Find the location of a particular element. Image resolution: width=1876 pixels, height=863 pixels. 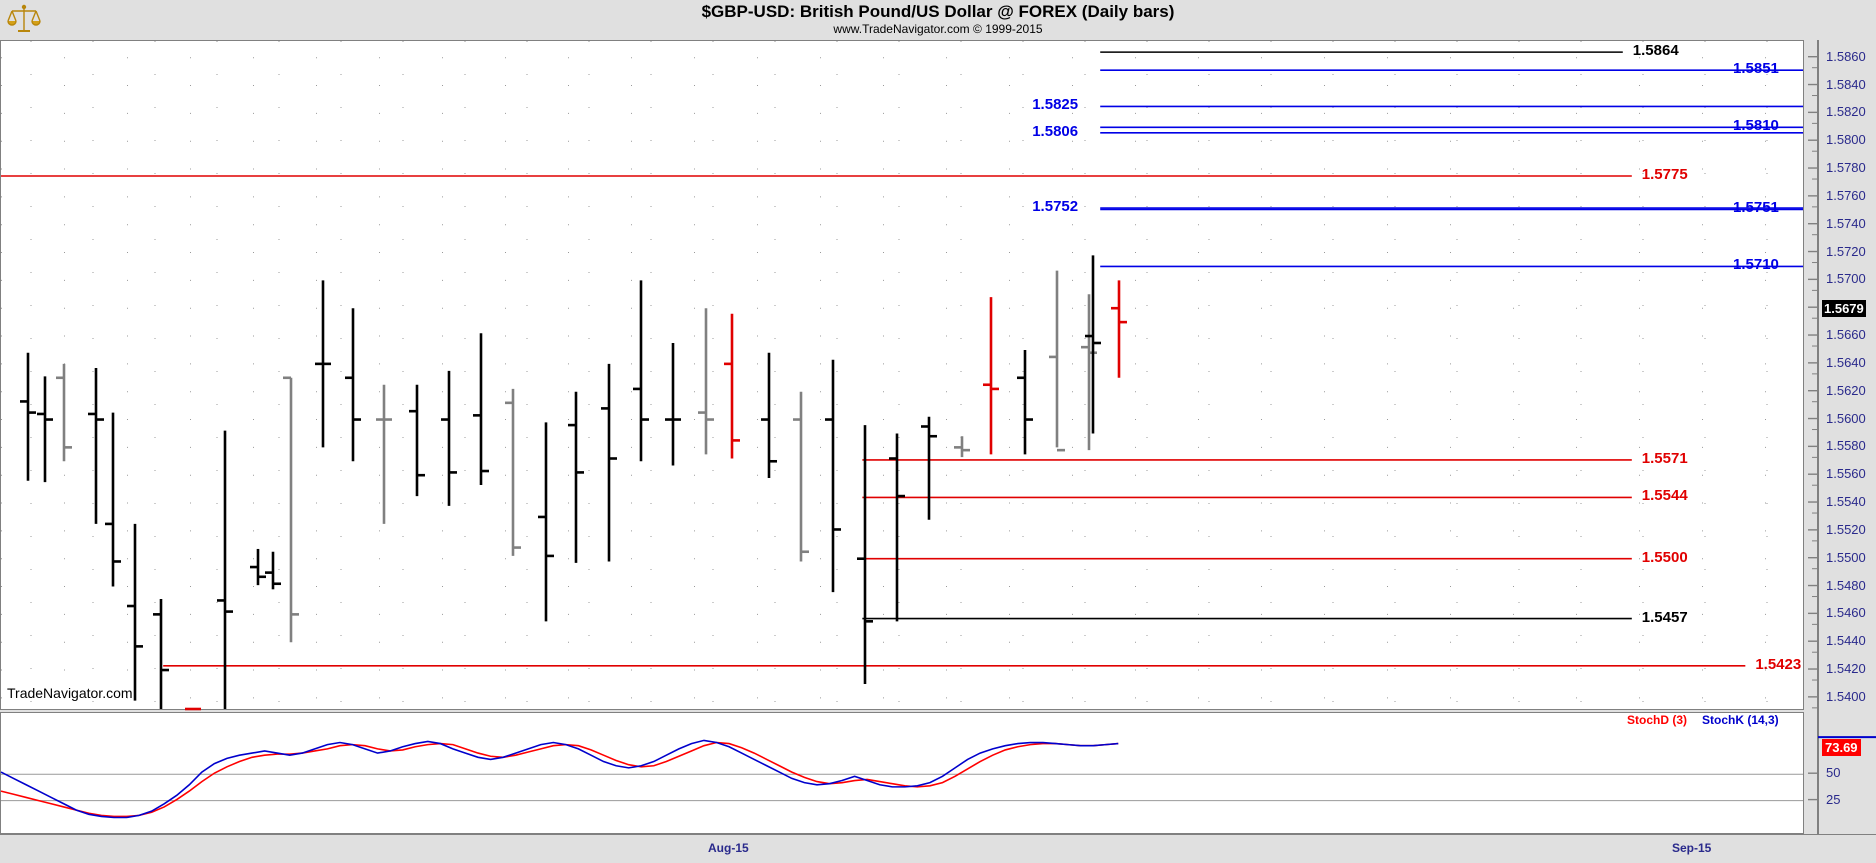

price-level-label: 1.5810 is located at coordinates (1756, 126).